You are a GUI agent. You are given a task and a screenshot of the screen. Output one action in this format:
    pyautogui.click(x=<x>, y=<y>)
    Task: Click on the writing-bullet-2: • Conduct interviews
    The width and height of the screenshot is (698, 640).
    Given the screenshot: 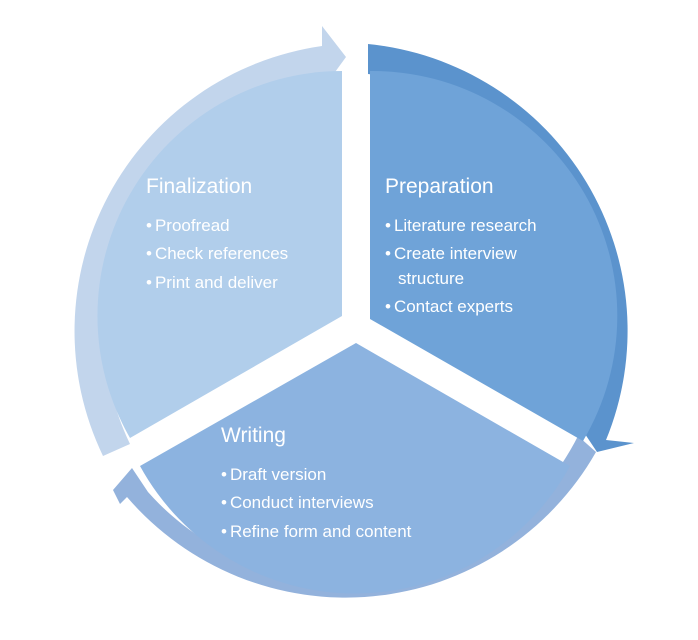 What is the action you would take?
    pyautogui.click(x=297, y=502)
    